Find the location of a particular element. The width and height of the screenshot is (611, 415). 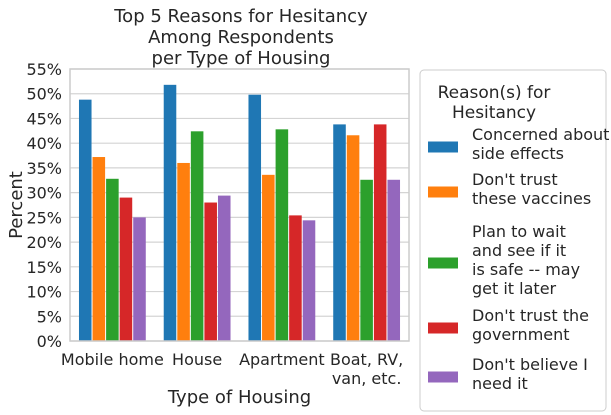

legend-label: Don't trust the government is located at coordinates (530, 325).